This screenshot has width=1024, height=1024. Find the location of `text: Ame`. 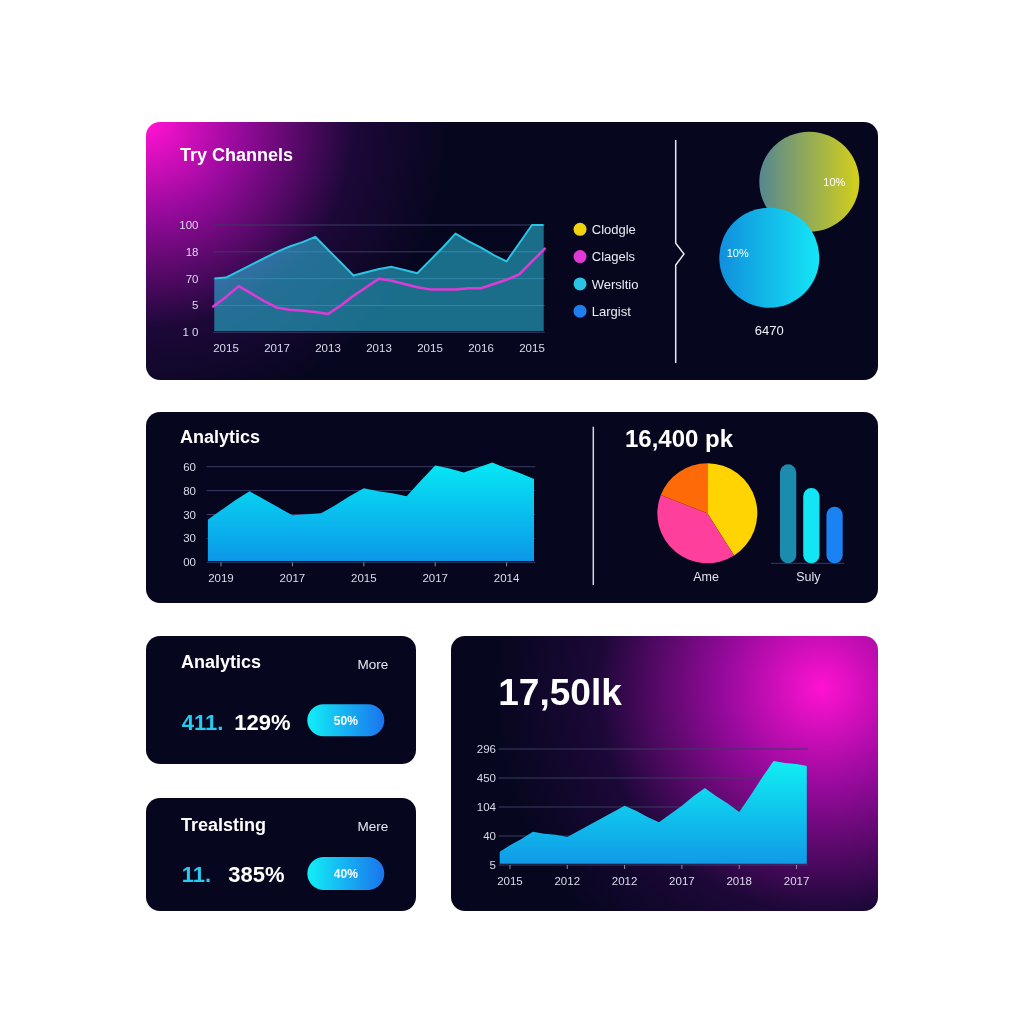

text: Ame is located at coordinates (706, 577).